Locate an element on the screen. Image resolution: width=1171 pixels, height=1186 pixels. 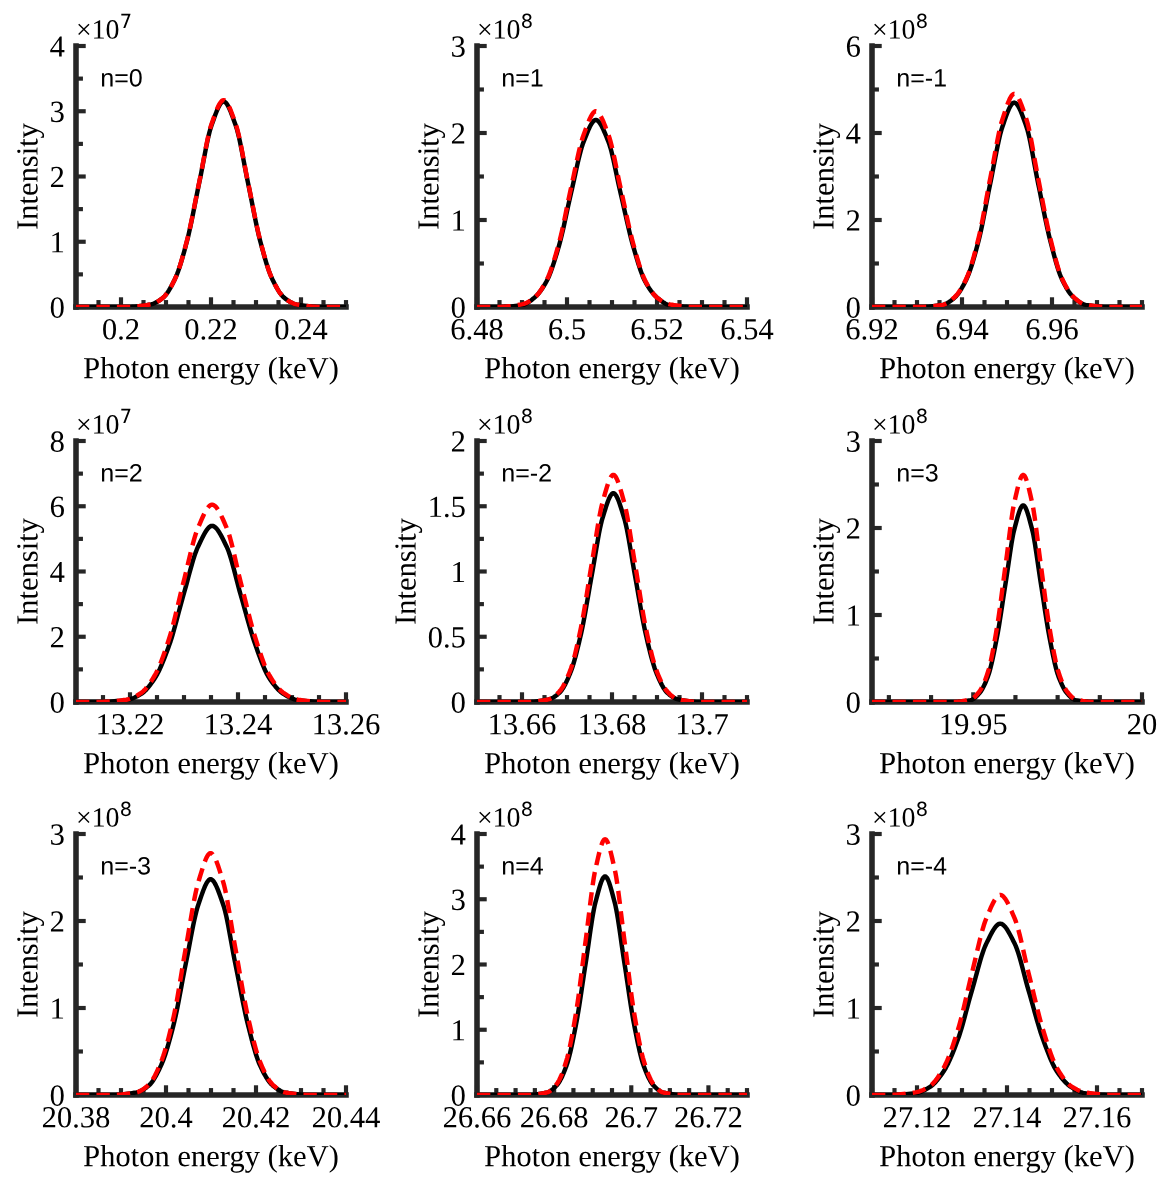
x-tick-label: 20 is located at coordinates (1142, 724).